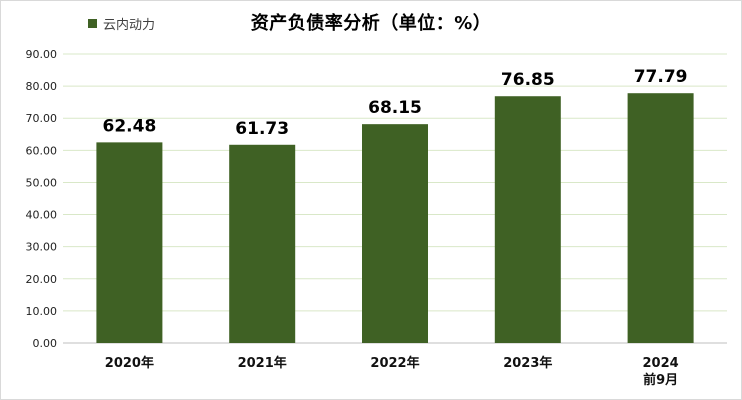 The image size is (742, 400). Describe the element at coordinates (42, 182) in the screenshot. I see `y-tick-label: 50.00` at that location.